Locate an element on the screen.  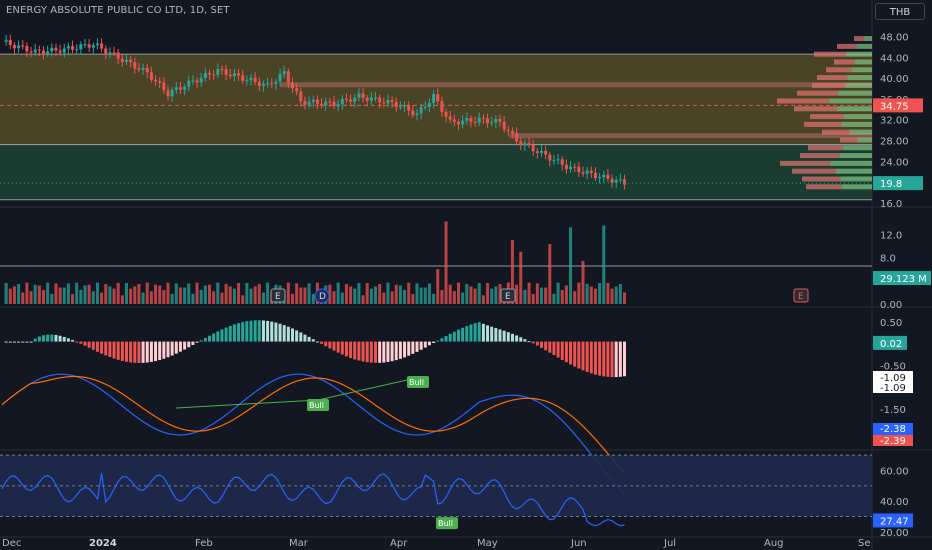
x-tick-label: Jun is located at coordinates (578, 543).